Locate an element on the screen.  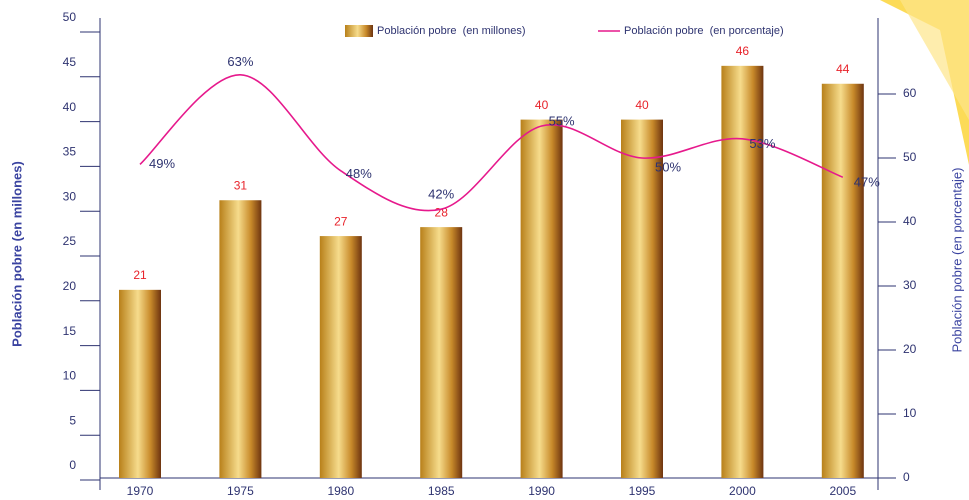
x-tick-label: 1980 is located at coordinates (340, 491).